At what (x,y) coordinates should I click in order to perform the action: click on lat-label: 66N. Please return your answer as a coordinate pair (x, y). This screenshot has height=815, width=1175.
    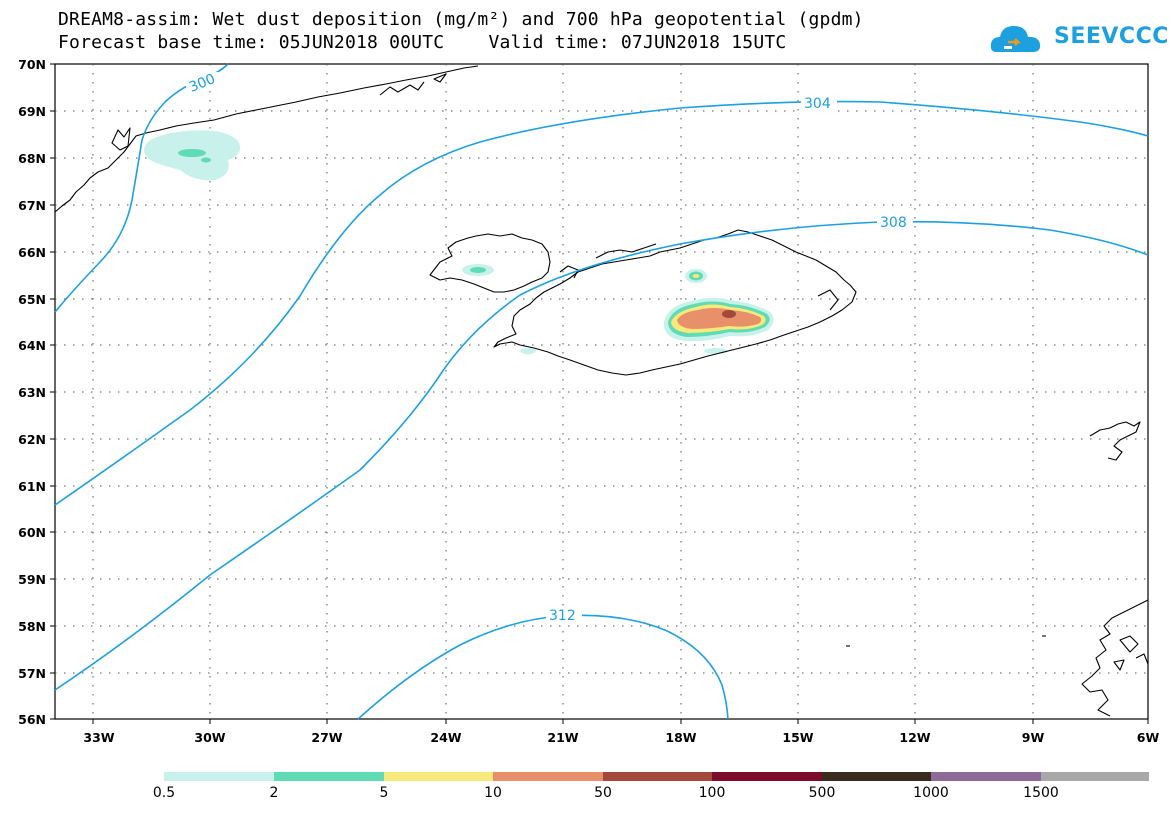
    Looking at the image, I should click on (32, 252).